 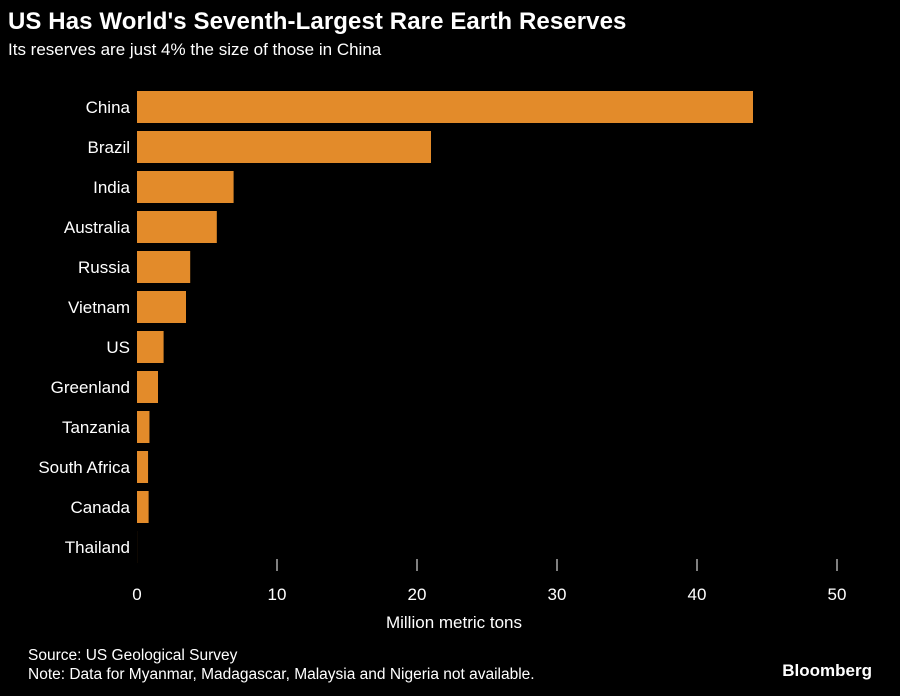 What do you see at coordinates (185, 187) in the screenshot?
I see `bar-india` at bounding box center [185, 187].